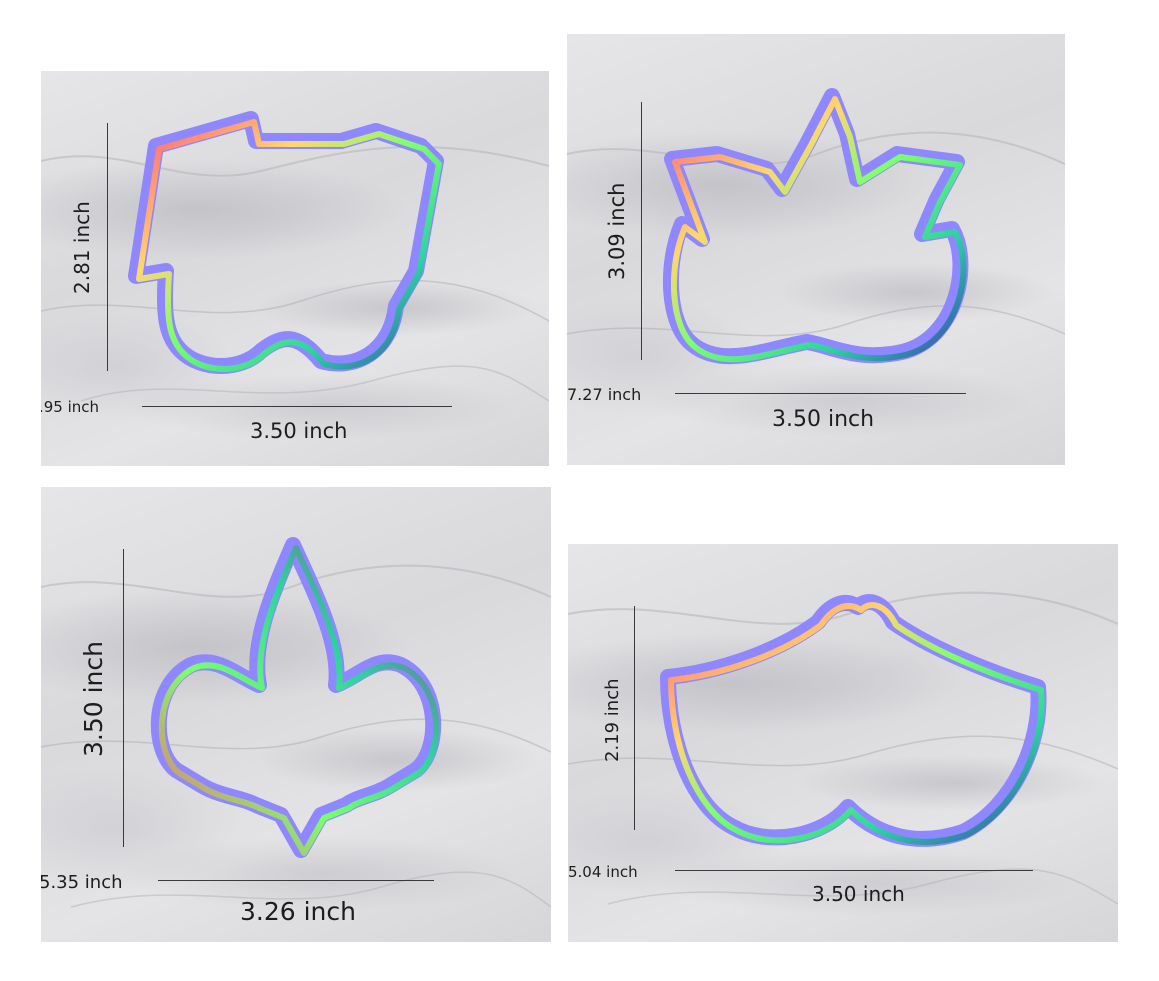  I want to click on train-cutter-outline, so click(286, 242).